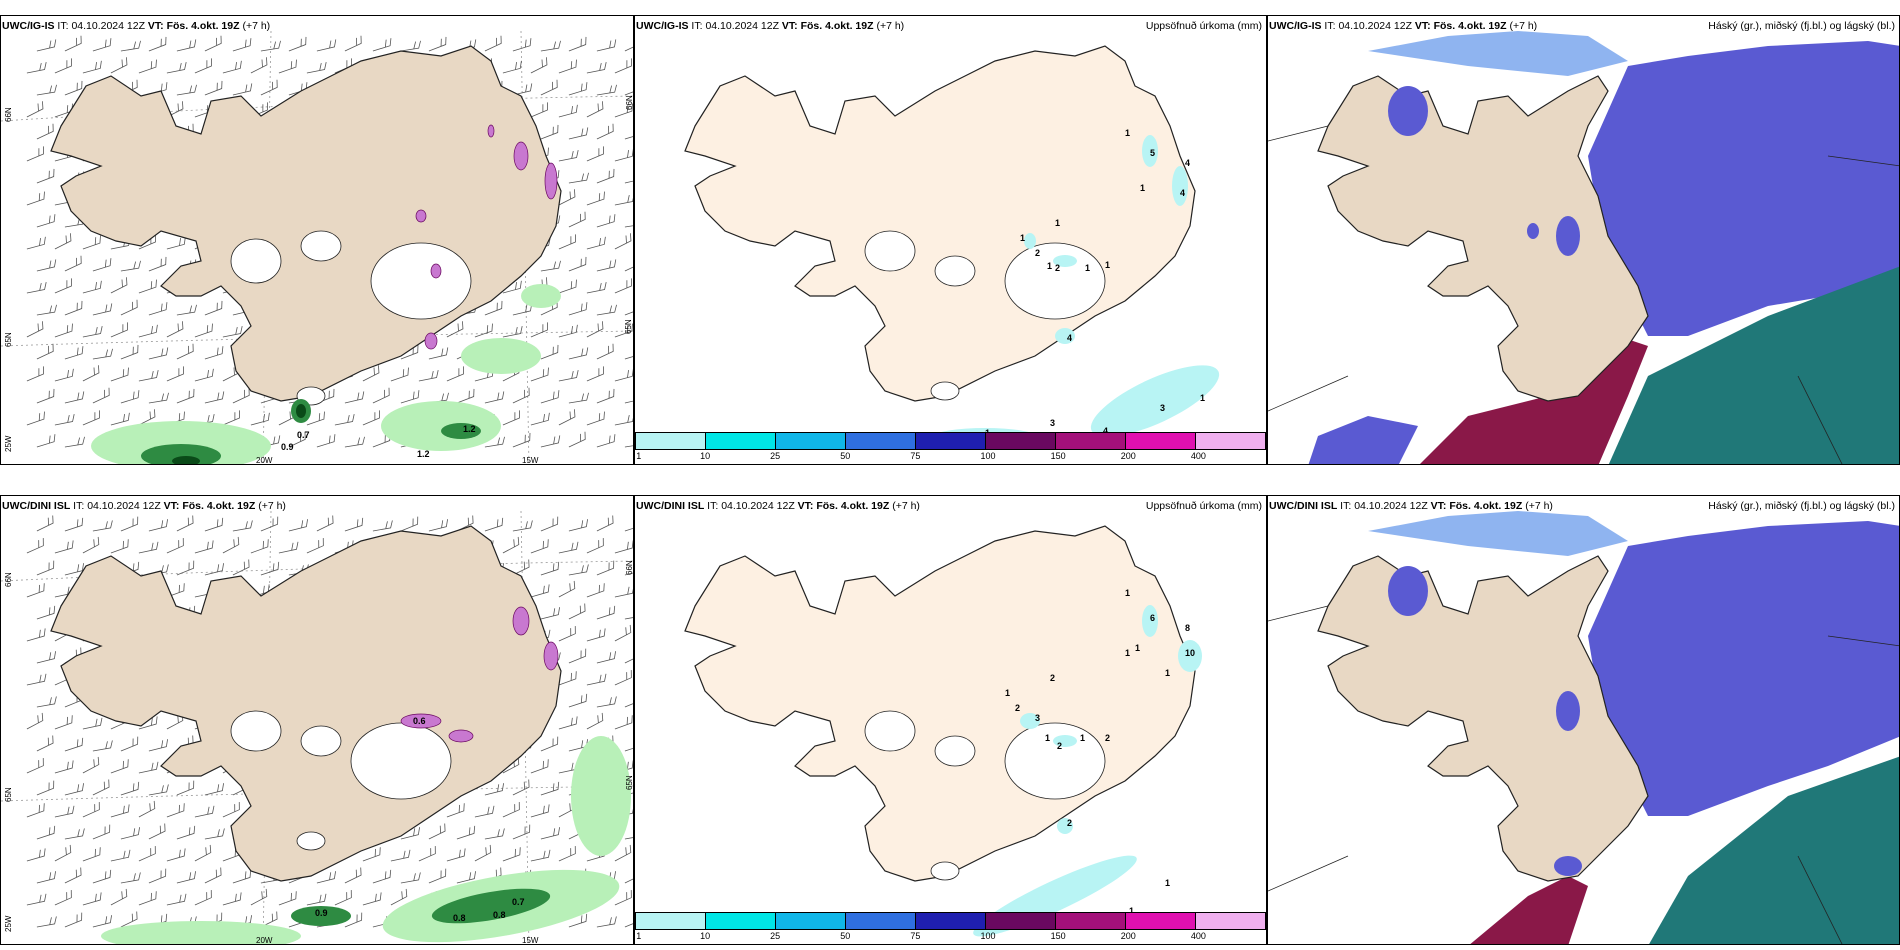 This screenshot has height=950, width=1900. Describe the element at coordinates (530, 940) in the screenshot. I see `axis-label: 15W` at that location.